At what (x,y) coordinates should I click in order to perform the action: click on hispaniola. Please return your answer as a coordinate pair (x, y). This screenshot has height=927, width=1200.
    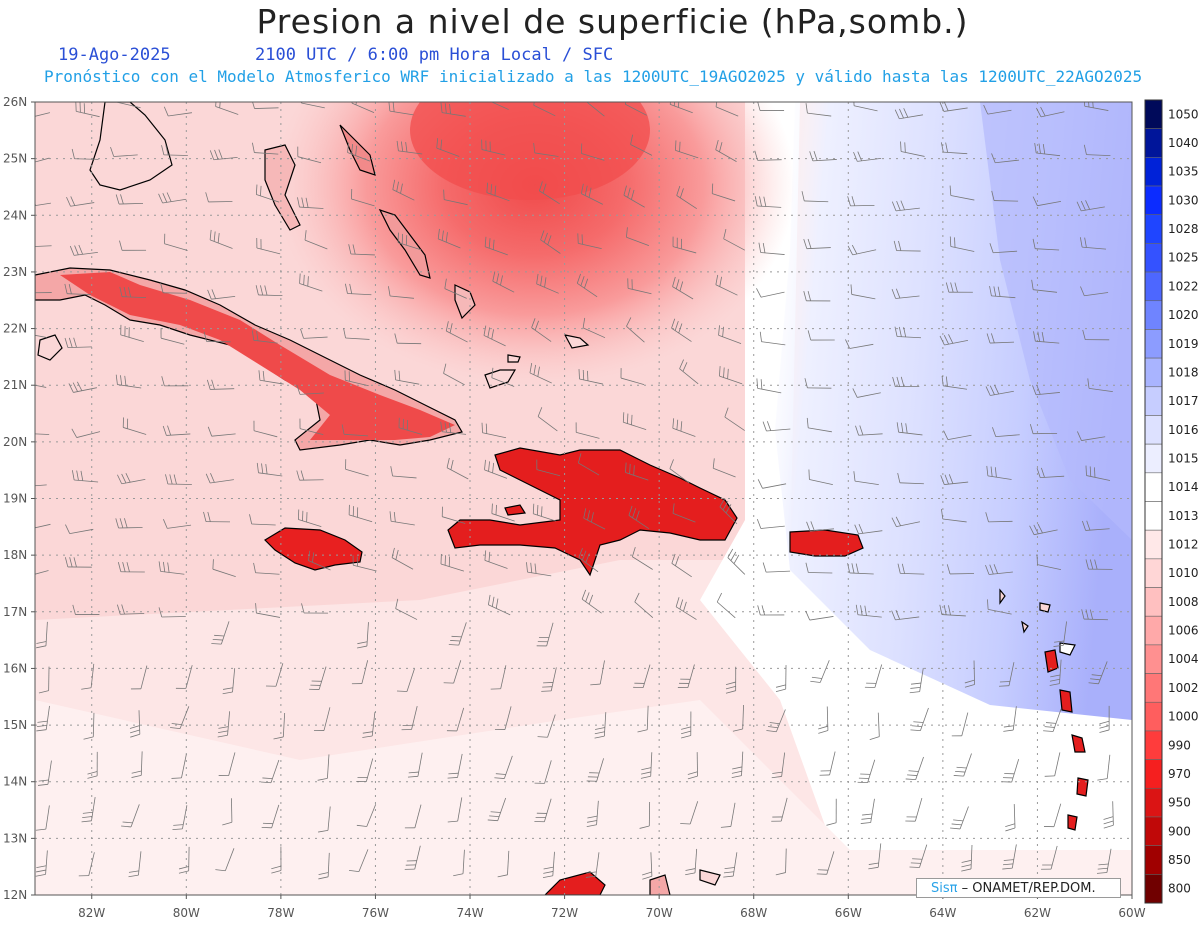
    Looking at the image, I should click on (592, 512).